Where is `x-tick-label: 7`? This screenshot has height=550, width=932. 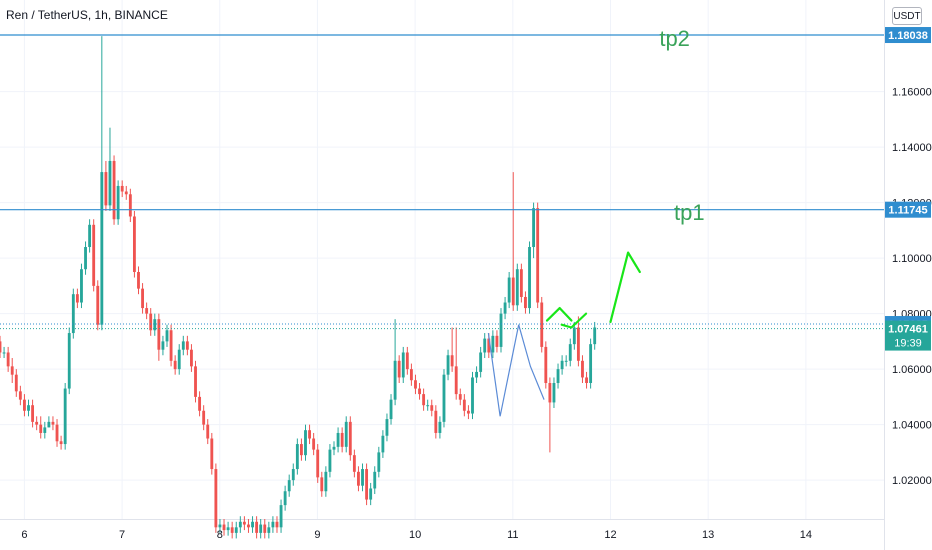
x-tick-label: 7 is located at coordinates (122, 535).